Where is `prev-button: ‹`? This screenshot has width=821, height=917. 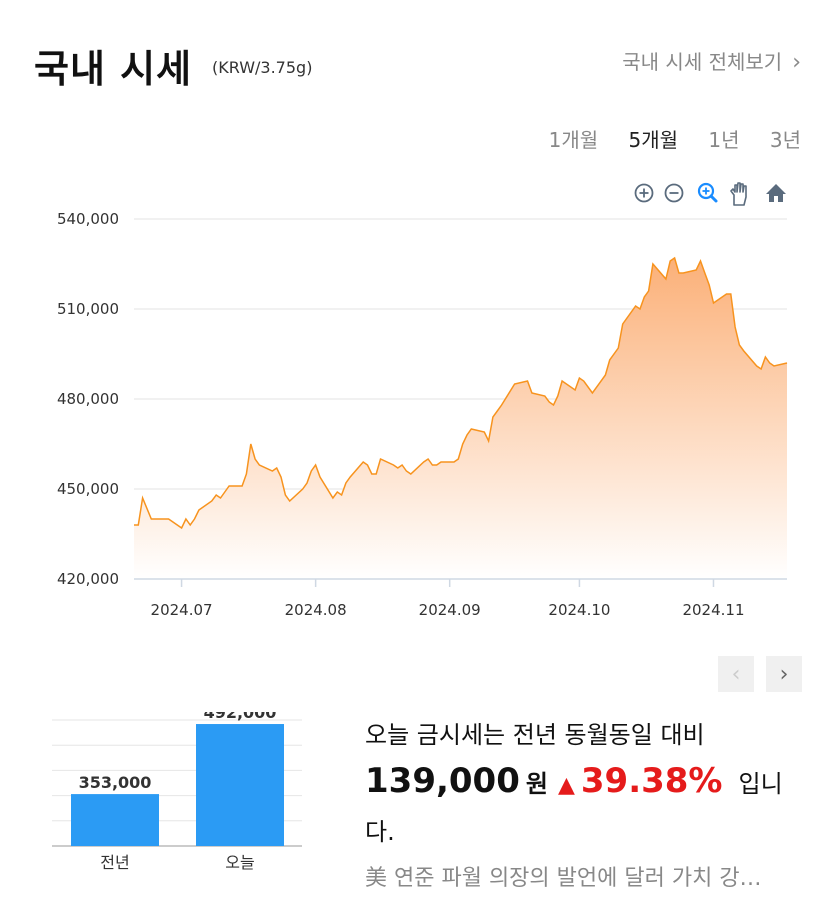
prev-button: ‹ is located at coordinates (736, 674).